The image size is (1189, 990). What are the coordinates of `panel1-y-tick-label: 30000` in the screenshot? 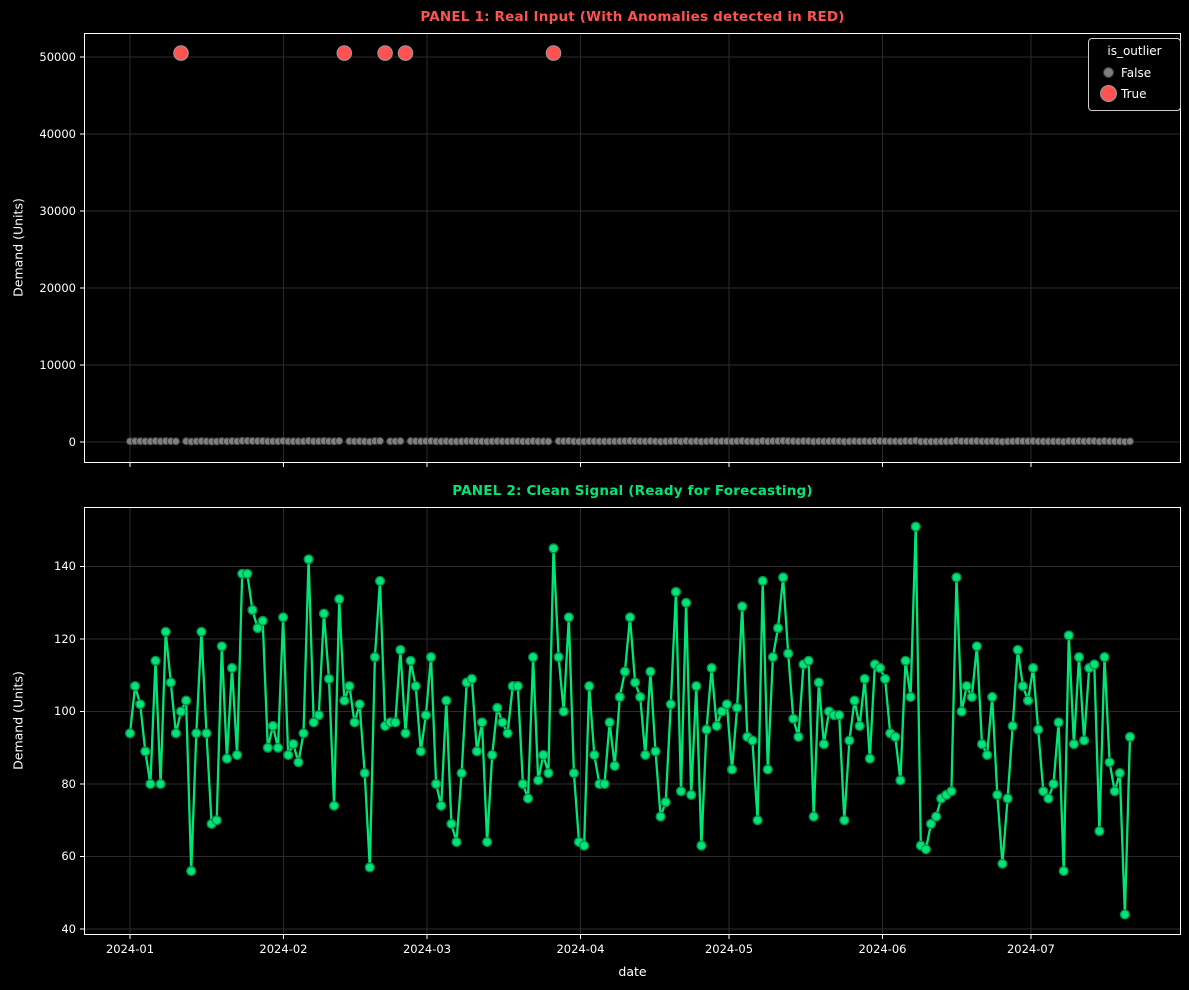 It's located at (57, 210).